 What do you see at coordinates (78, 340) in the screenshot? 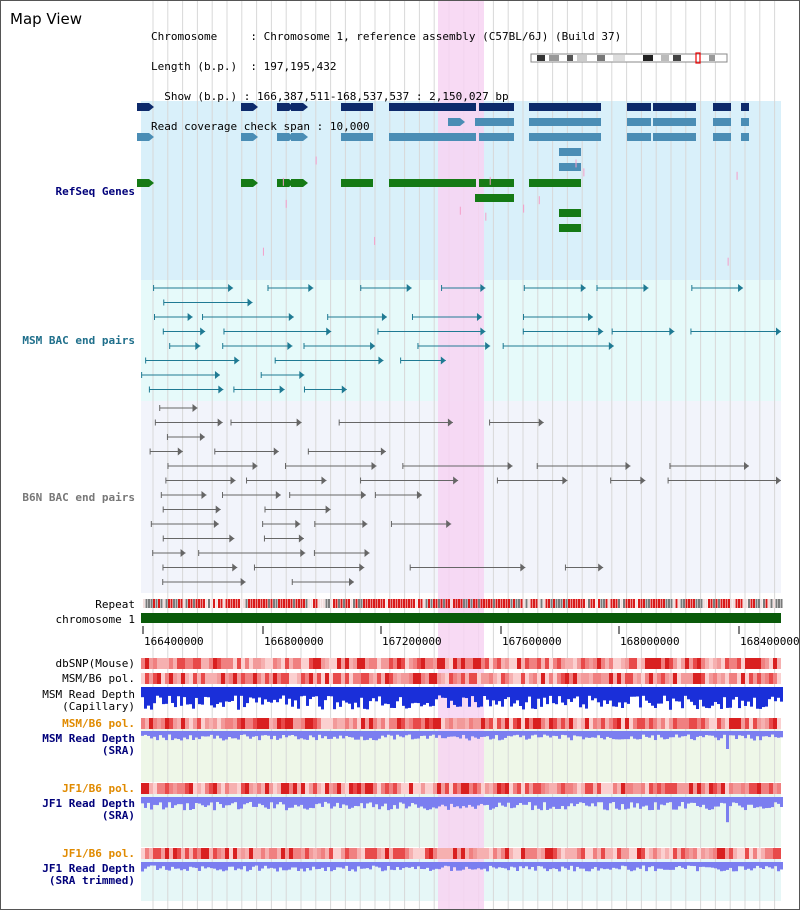
I see `track-label-msm-bac: MSM BAC end pairs` at bounding box center [78, 340].